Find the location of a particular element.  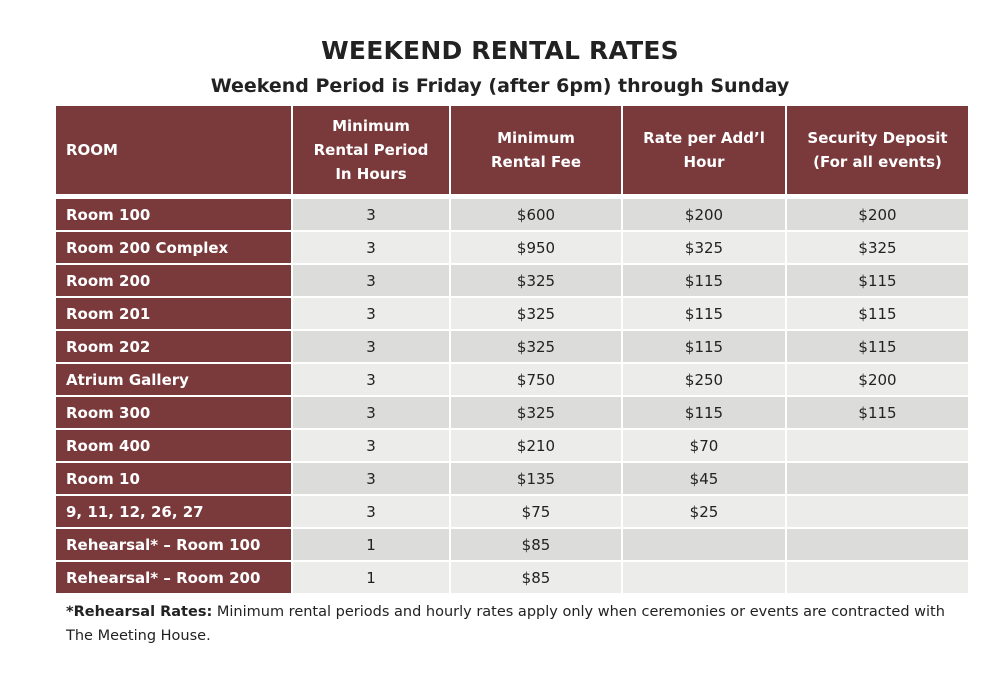

column-header-room: ROOM is located at coordinates (174, 150).